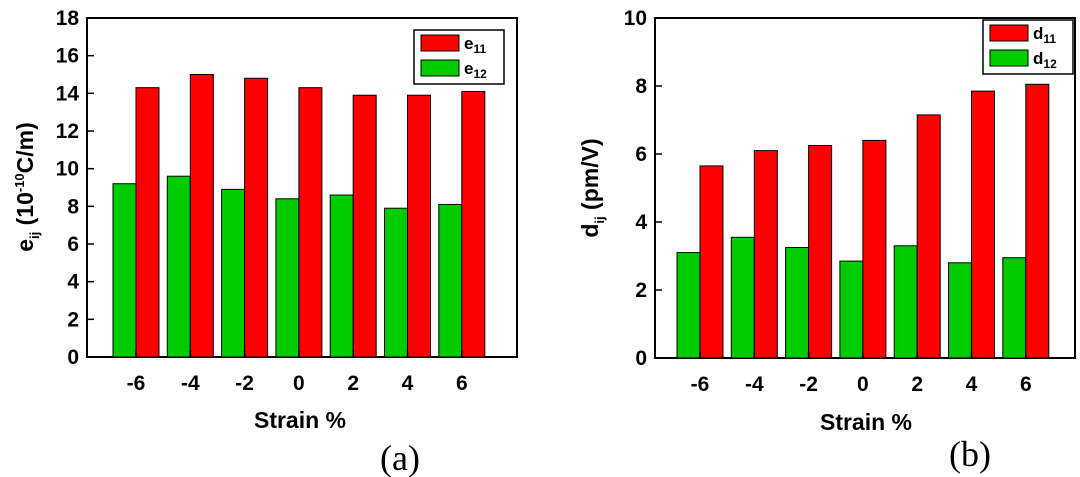 This screenshot has height=477, width=1080. What do you see at coordinates (67, 56) in the screenshot?
I see `chart-a-y-tick-label: 16` at bounding box center [67, 56].